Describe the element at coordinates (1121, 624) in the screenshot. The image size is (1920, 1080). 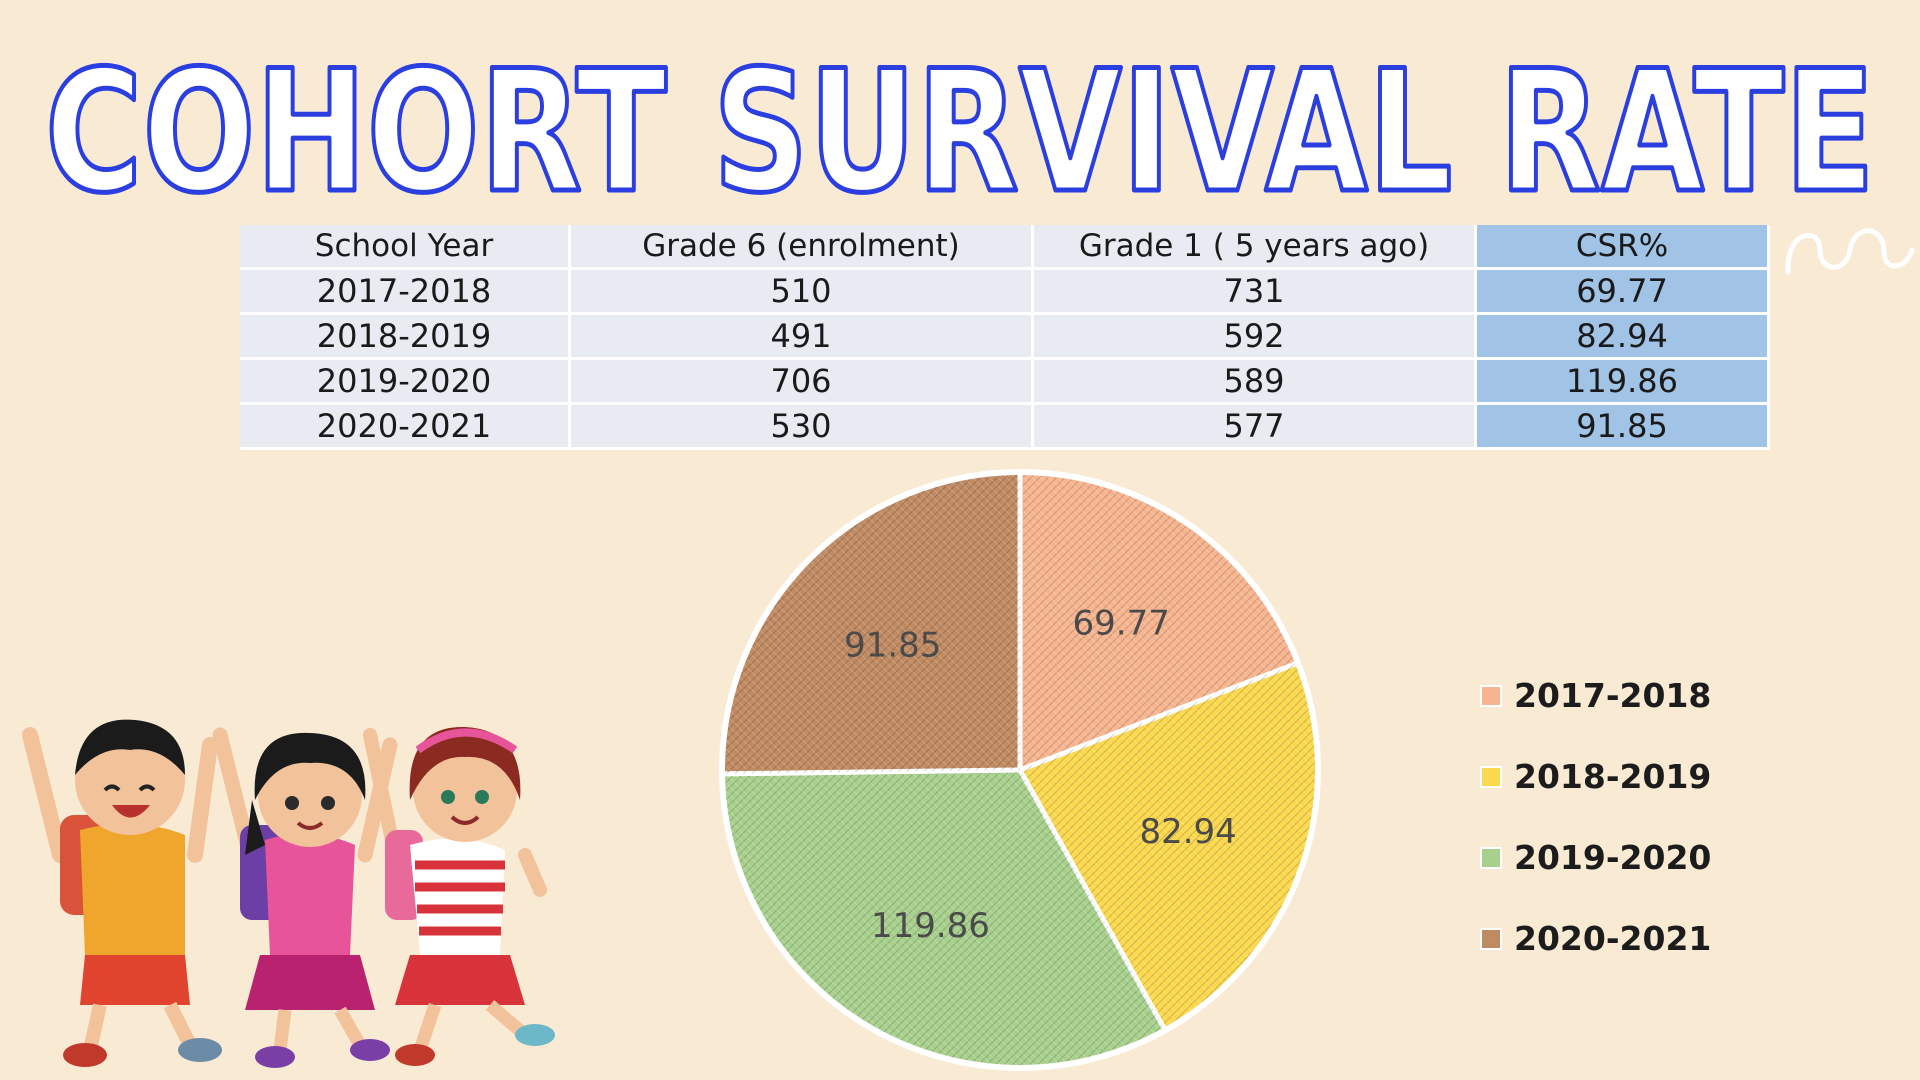
I see `pie-data-label: 69.77` at that location.